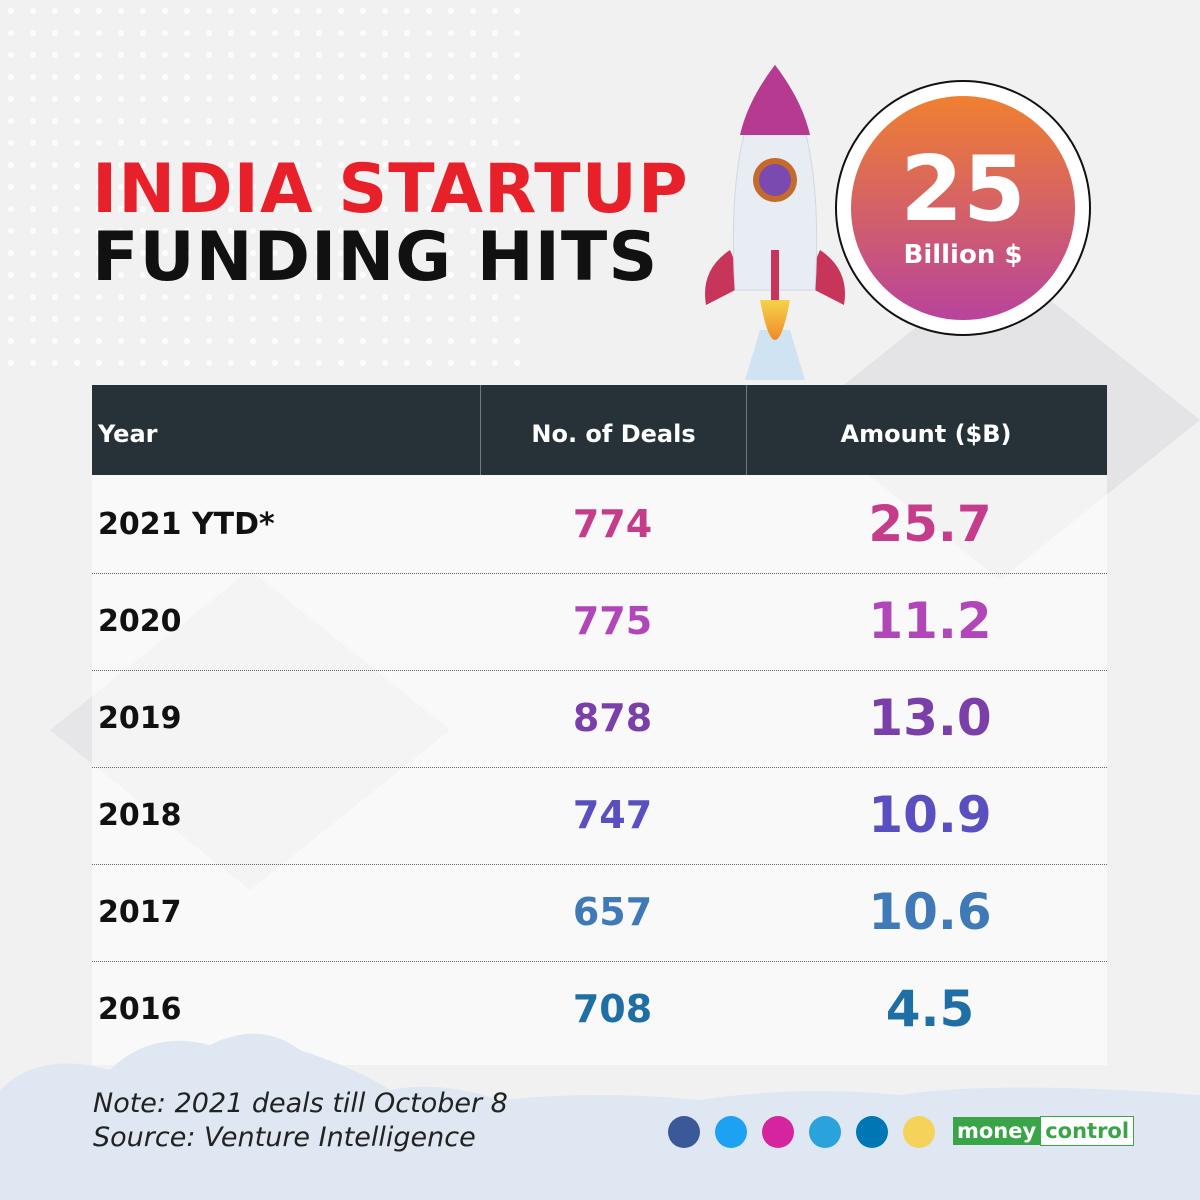 The height and width of the screenshot is (1200, 1200). I want to click on table-cell: 657, so click(612, 912).